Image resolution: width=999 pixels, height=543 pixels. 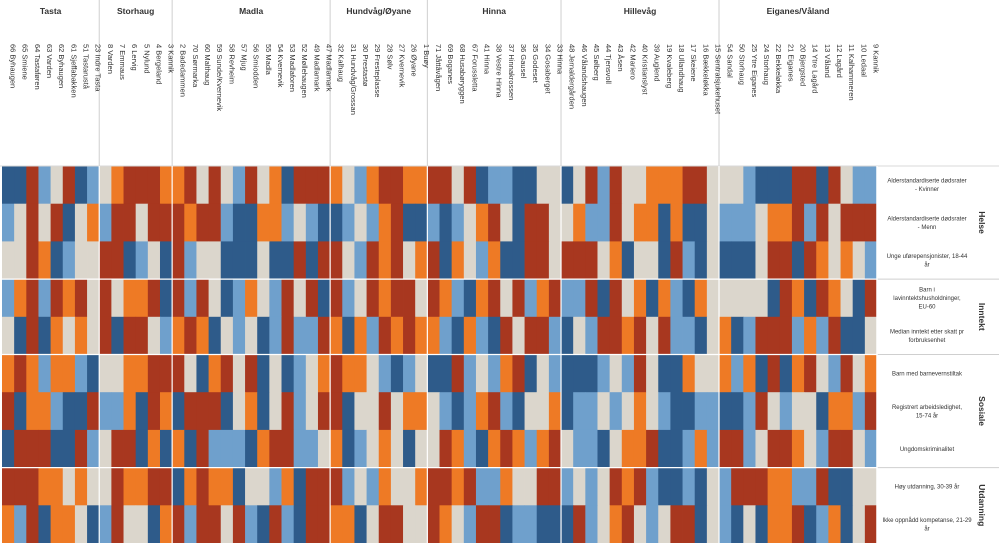 I want to click on group-label: Madla, so click(x=251, y=11).